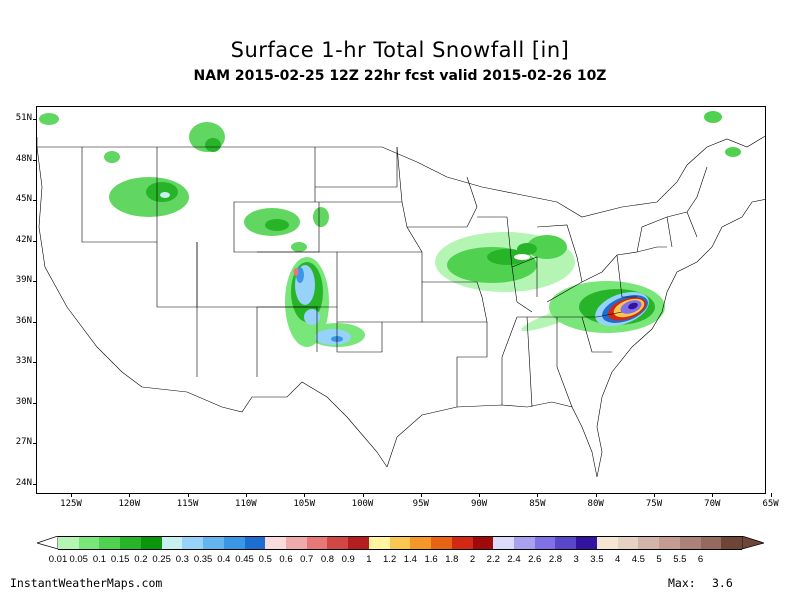 Image resolution: width=800 pixels, height=600 pixels. I want to click on max-label: Max:, so click(682, 583).